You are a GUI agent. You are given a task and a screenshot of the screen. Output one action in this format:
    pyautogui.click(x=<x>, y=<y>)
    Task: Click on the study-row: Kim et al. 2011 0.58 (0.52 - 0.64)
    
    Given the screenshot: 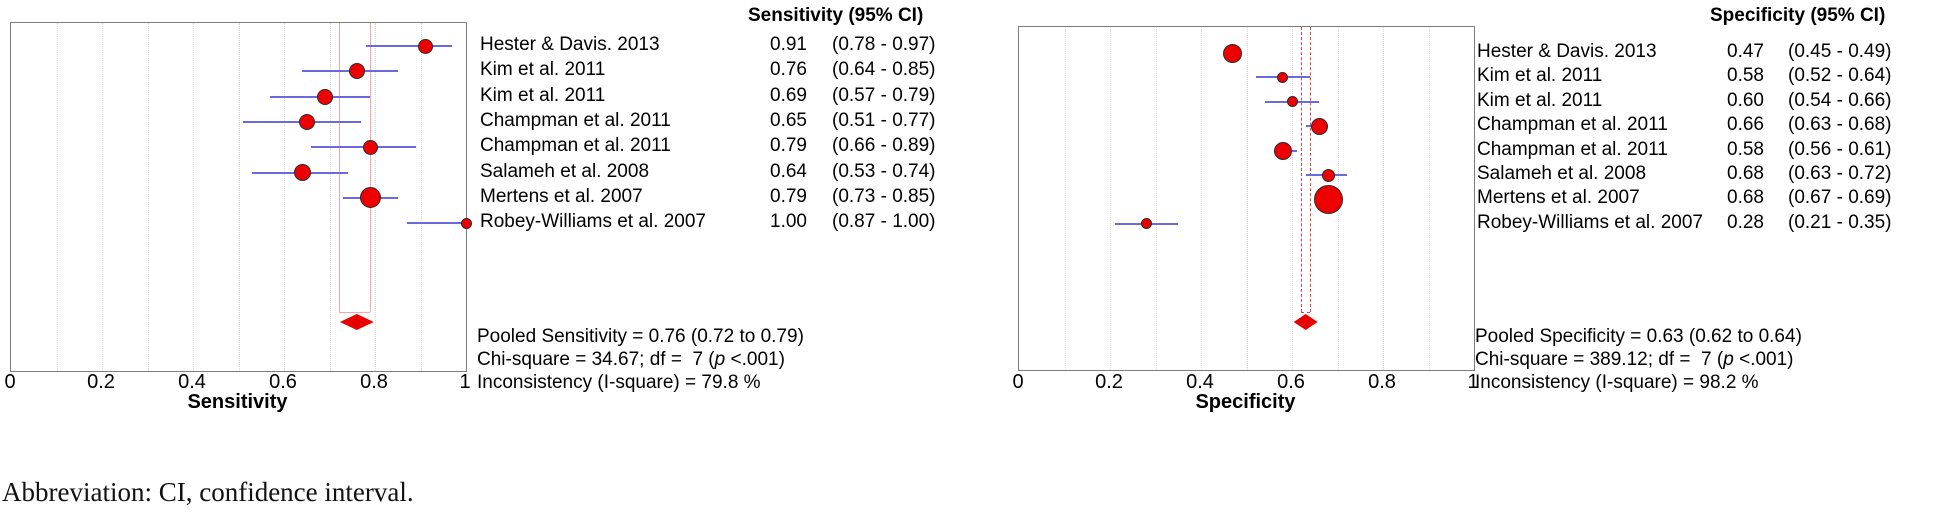 What is the action you would take?
    pyautogui.click(x=1702, y=76)
    